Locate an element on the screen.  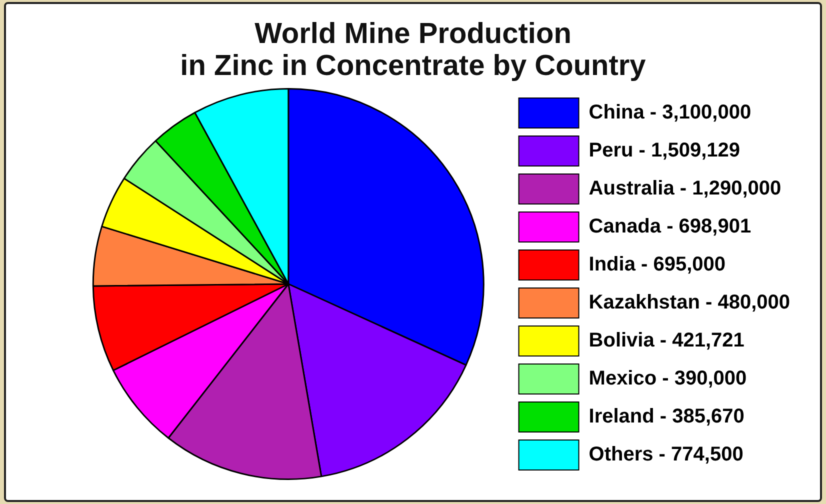
legend-label: Ireland - 385,670 is located at coordinates (666, 417).